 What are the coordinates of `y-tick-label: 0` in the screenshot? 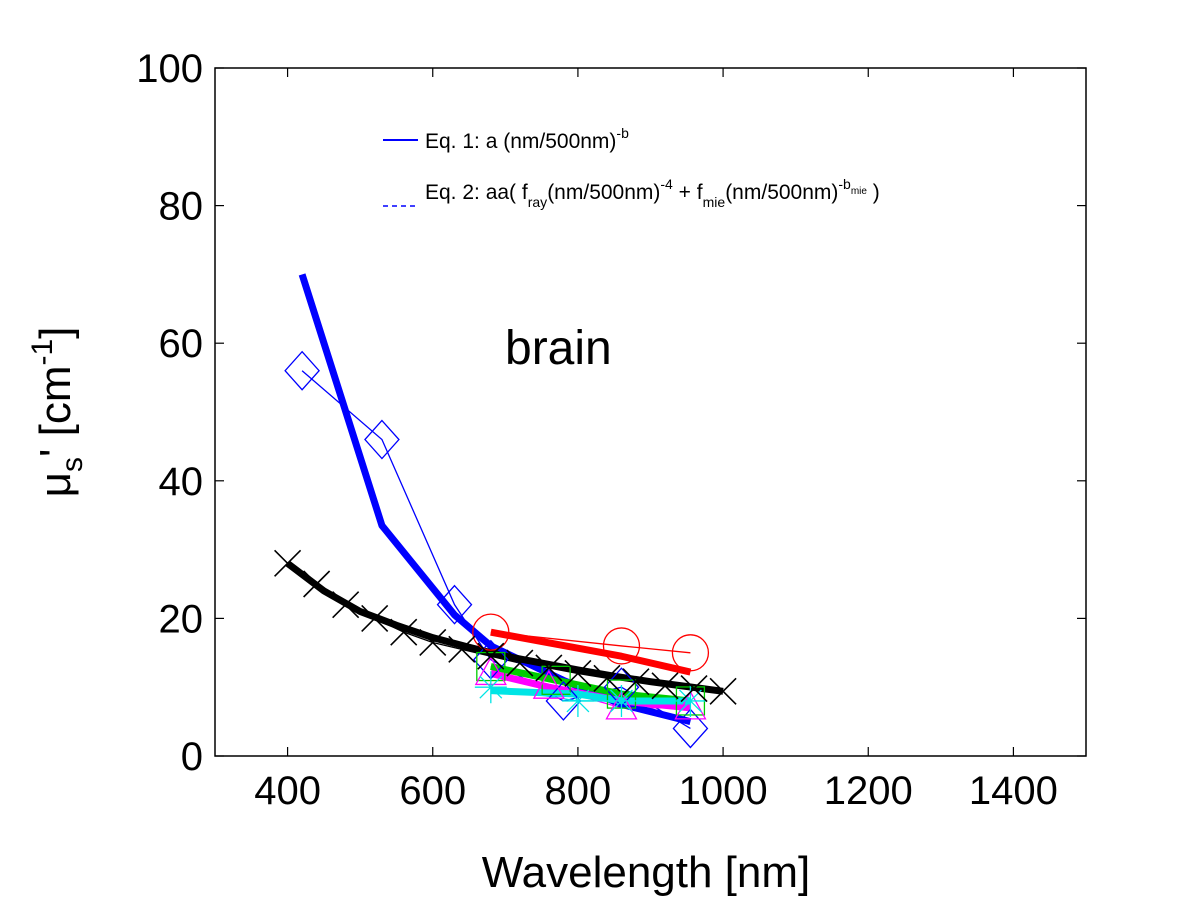 It's located at (192, 757).